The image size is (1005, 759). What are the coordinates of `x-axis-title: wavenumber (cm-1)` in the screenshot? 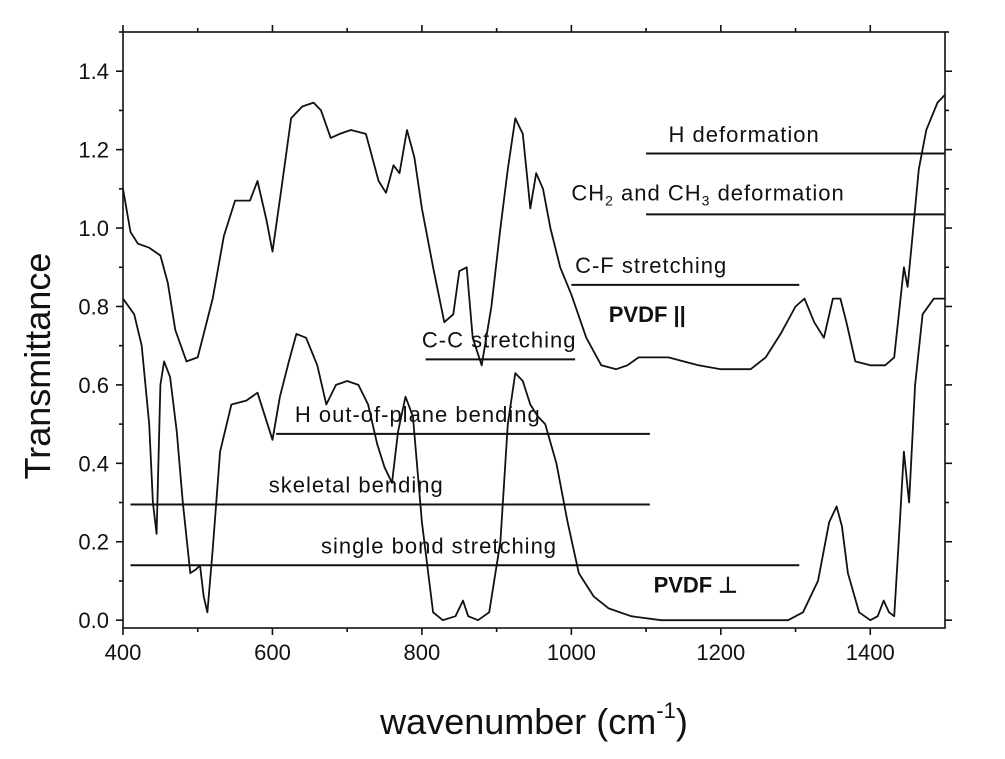 It's located at (533, 720).